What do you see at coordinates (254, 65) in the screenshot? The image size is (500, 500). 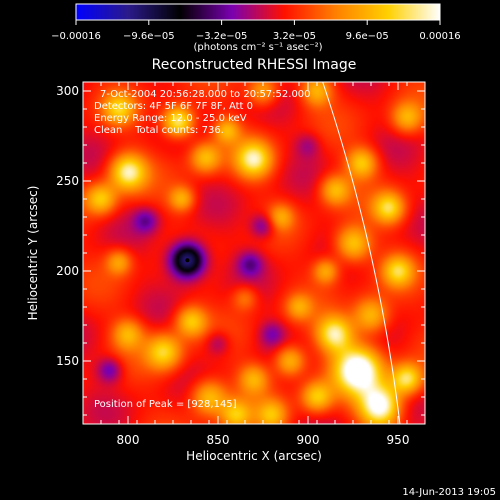 I see `chart-title: Reconstructed RHESSI Image` at bounding box center [254, 65].